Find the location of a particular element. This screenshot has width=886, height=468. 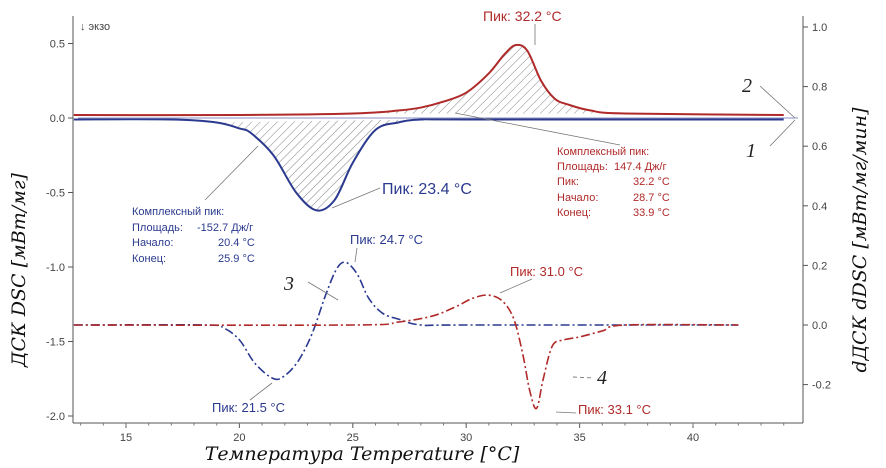

y-left-tick-label: 0.0 is located at coordinates (57, 119).